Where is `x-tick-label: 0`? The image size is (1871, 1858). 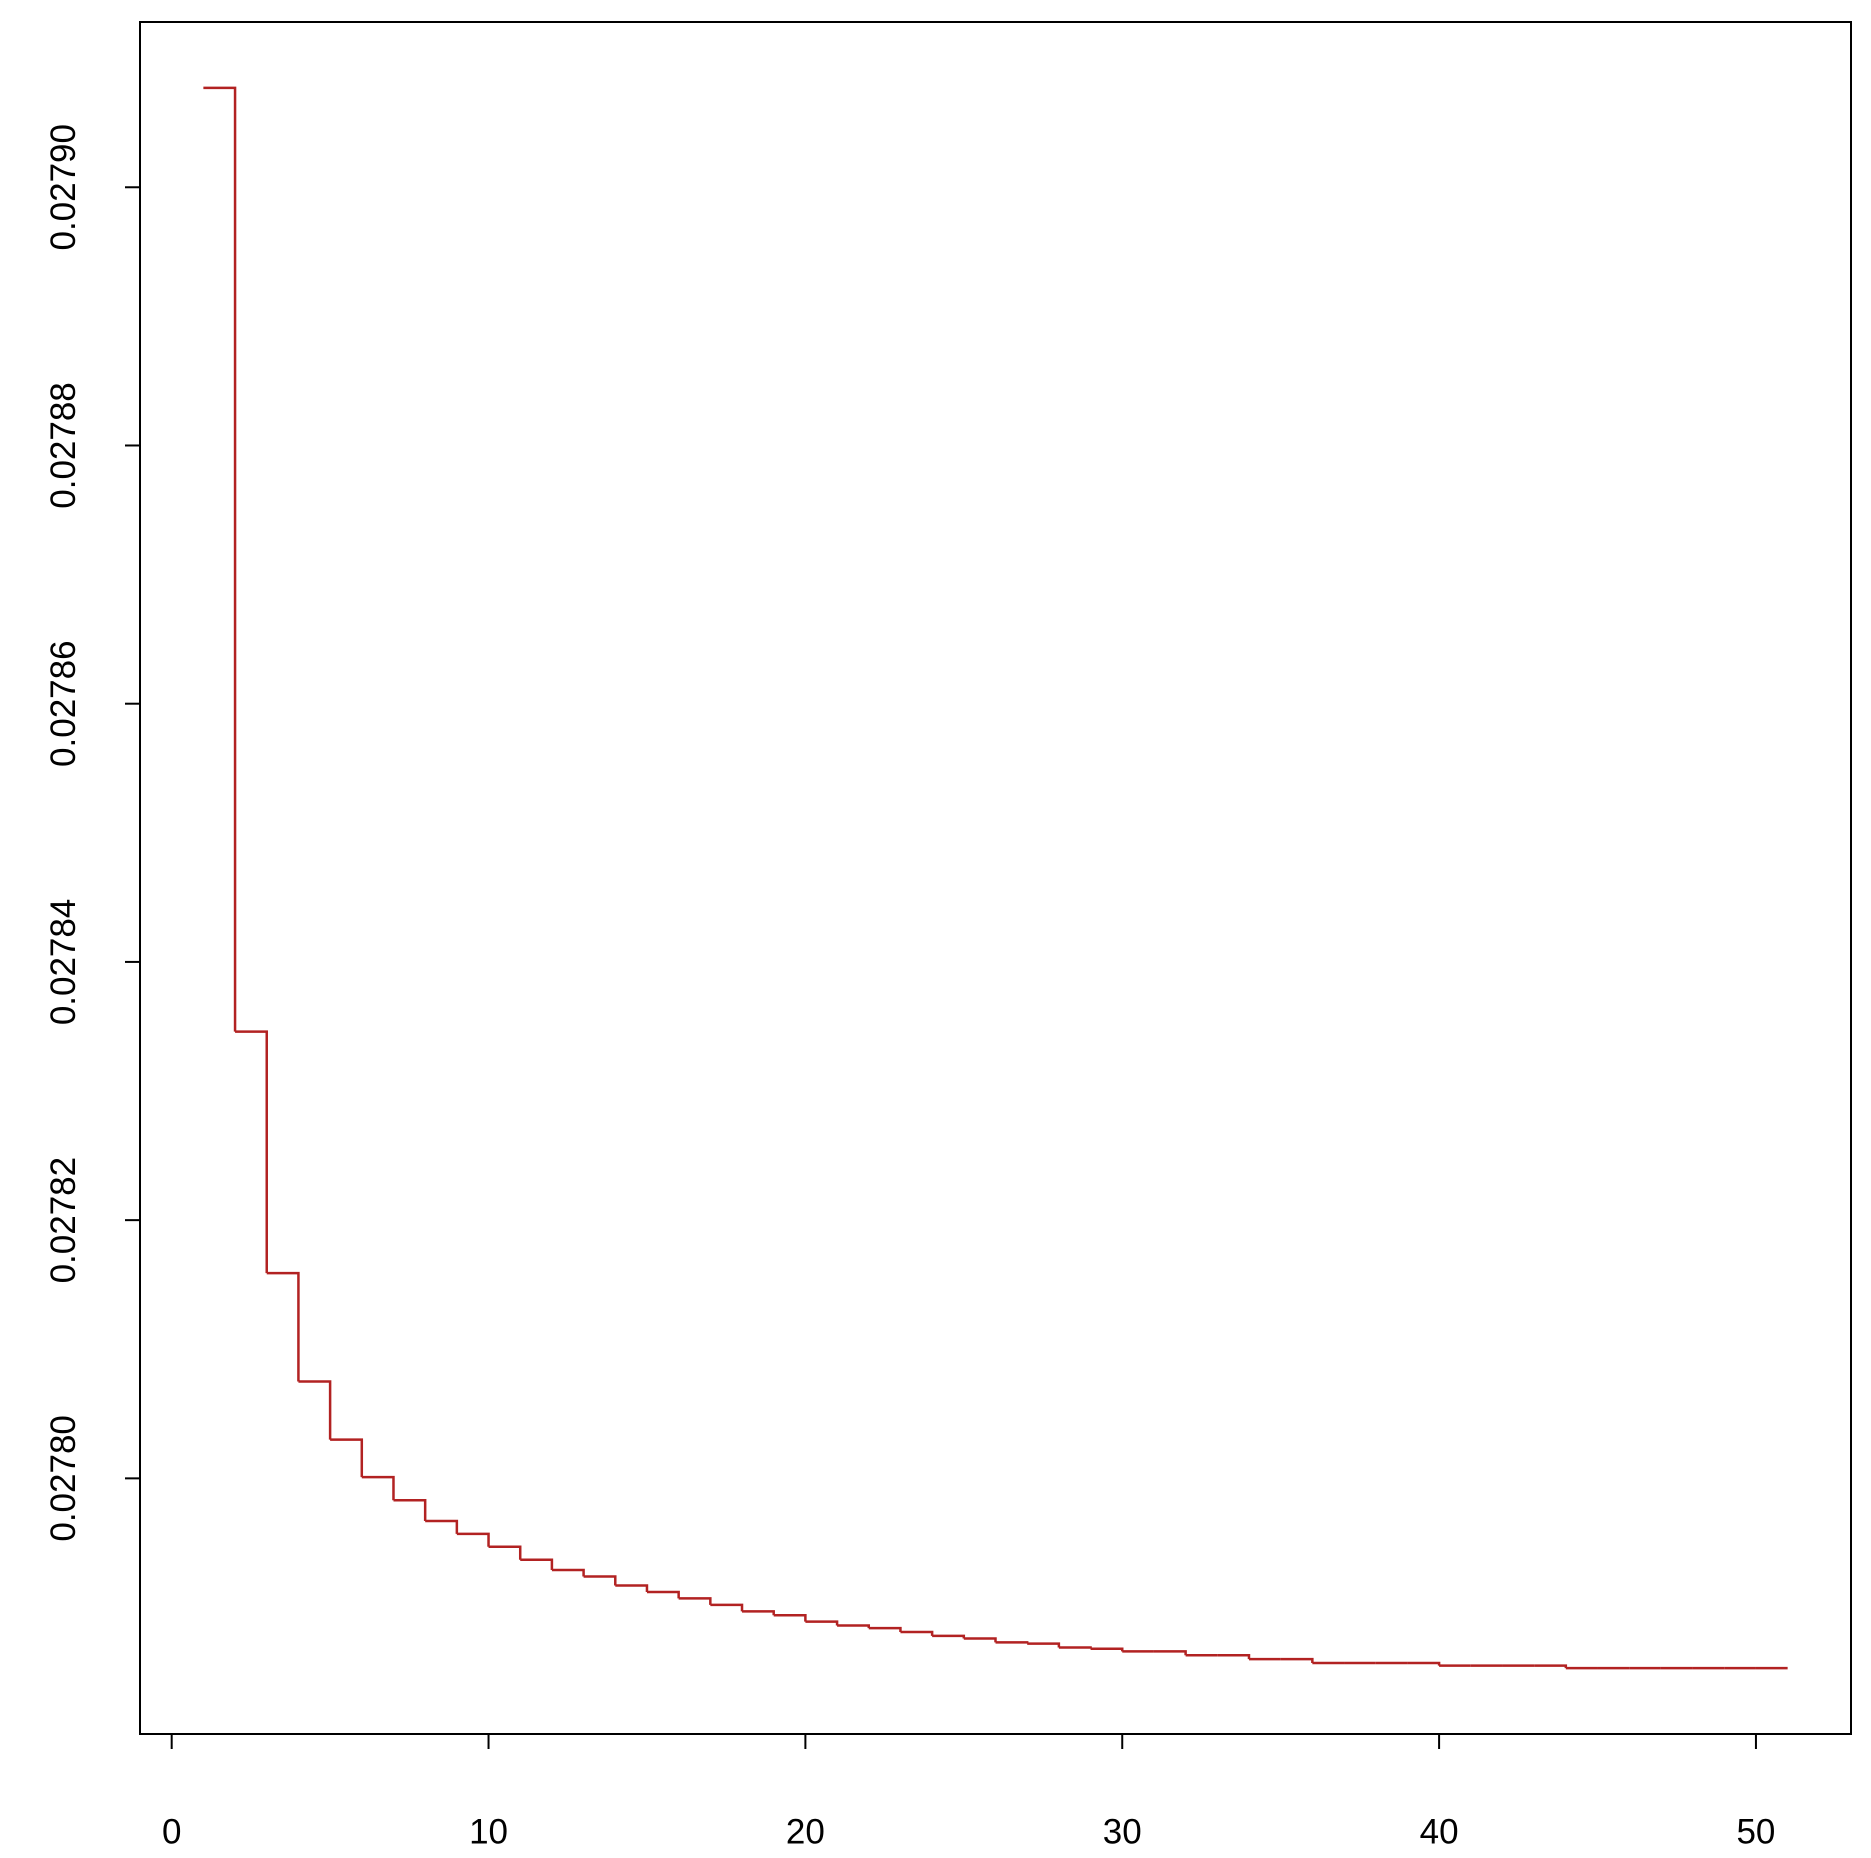 x-tick-label: 0 is located at coordinates (171, 1831).